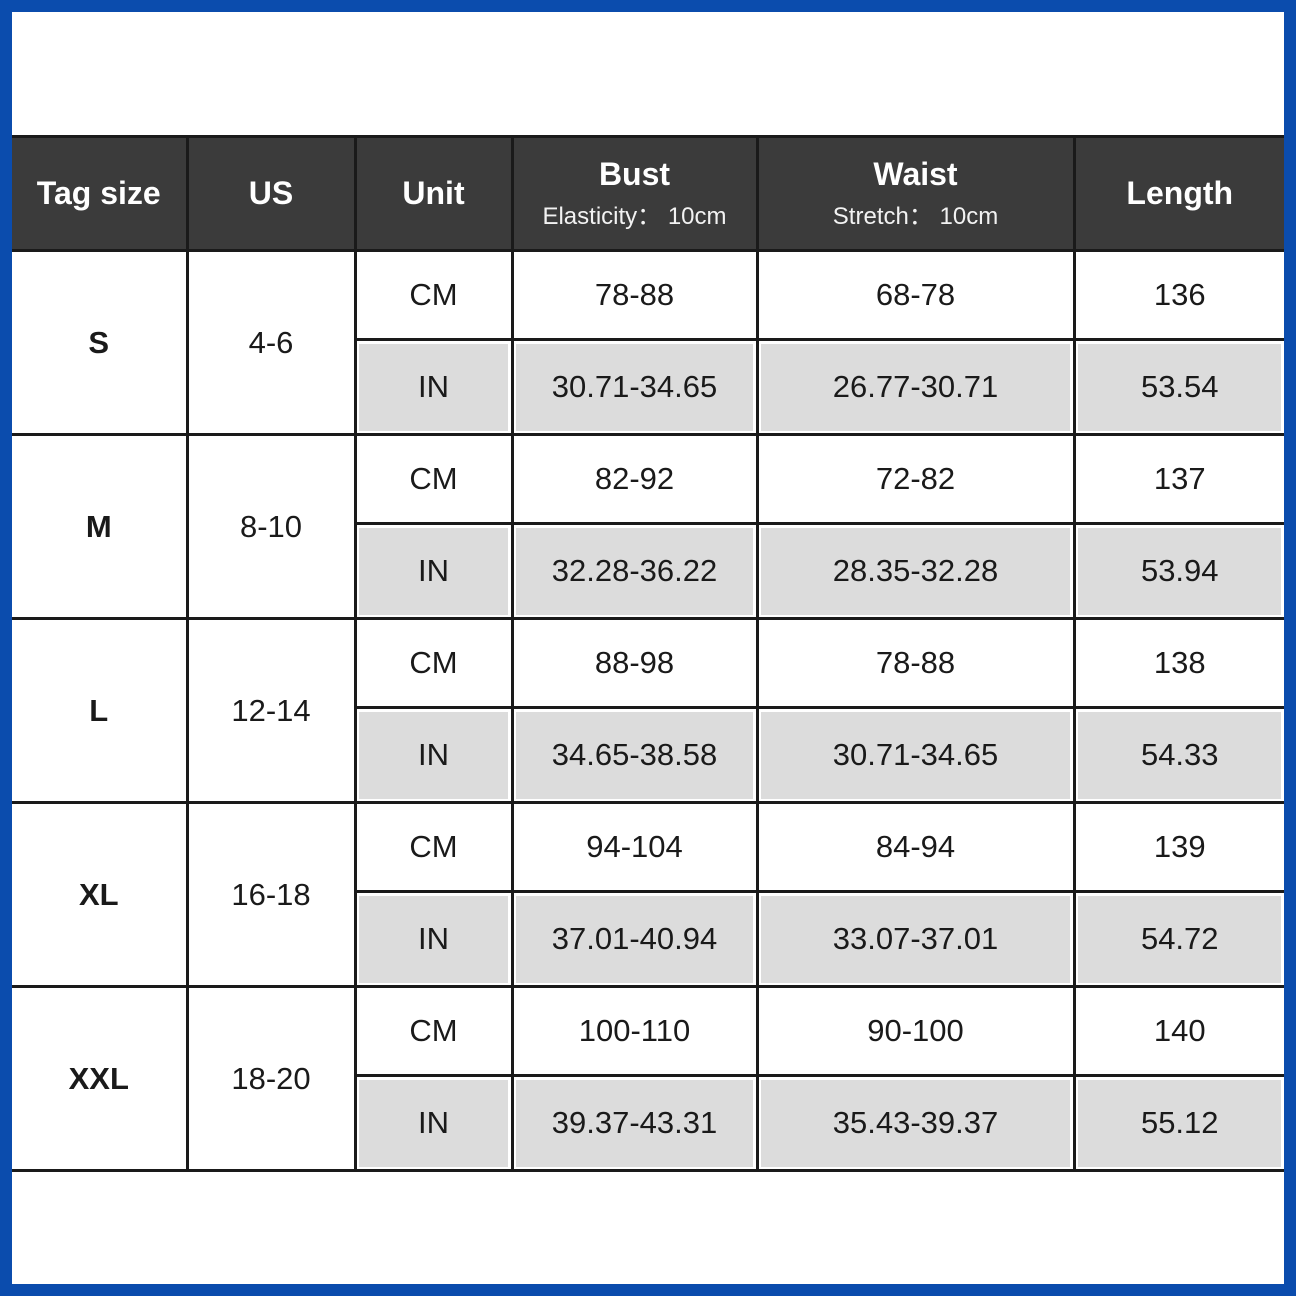 This screenshot has width=1296, height=1296. What do you see at coordinates (1178, 193) in the screenshot?
I see `header-length: Length` at bounding box center [1178, 193].